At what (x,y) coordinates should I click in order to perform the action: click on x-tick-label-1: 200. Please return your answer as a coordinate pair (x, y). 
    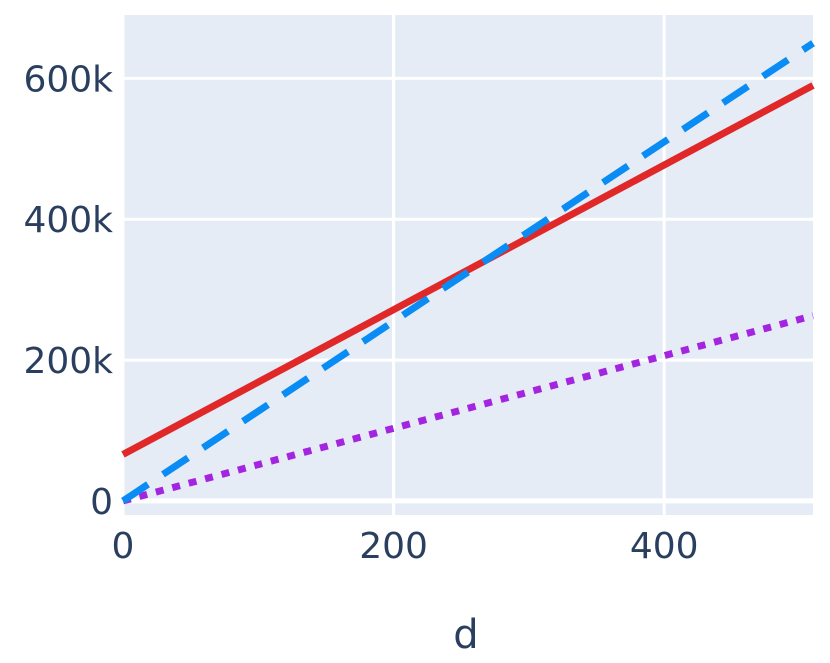
    Looking at the image, I should click on (393, 546).